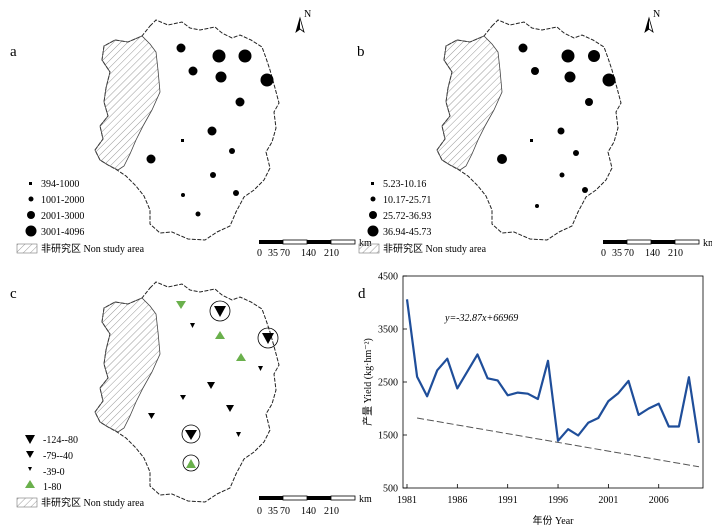  What do you see at coordinates (556, 125) in the screenshot?
I see `panel-b-symbols` at bounding box center [556, 125].